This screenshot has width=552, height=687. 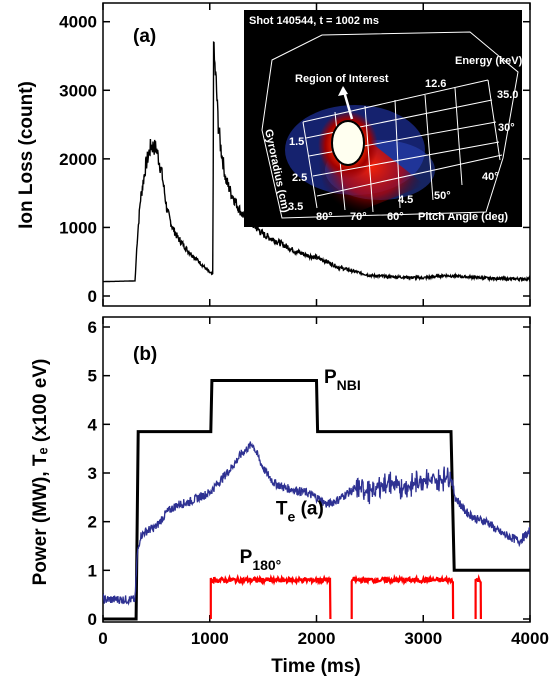 What do you see at coordinates (395, 217) in the screenshot?
I see `inset-pitch-tick-3: 60°` at bounding box center [395, 217].